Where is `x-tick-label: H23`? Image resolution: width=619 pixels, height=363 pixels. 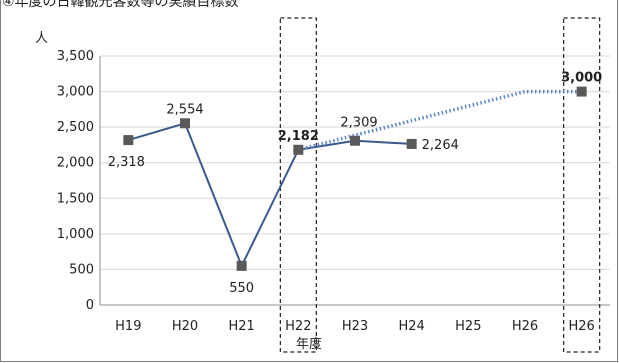
x-tick-label: H23 is located at coordinates (355, 326).